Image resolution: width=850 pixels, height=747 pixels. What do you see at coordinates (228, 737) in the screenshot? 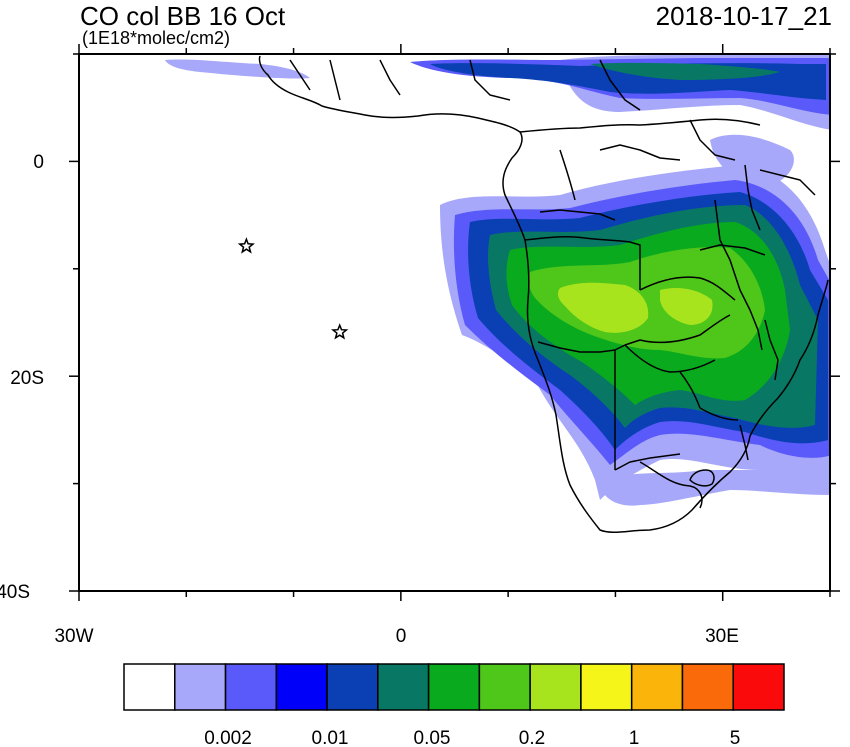
I see `colorbar-label-0.002: 0.002` at bounding box center [228, 737].